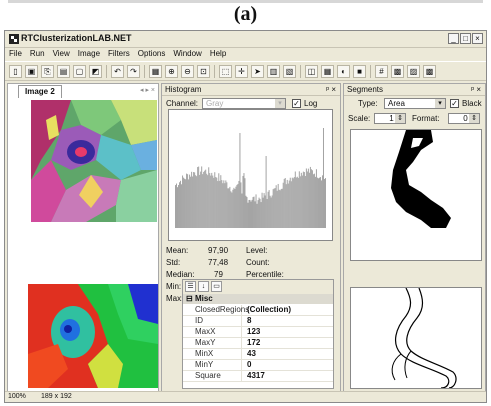 The image size is (491, 406). Describe the element at coordinates (187, 71) in the screenshot. I see `zoom-out-icon: ⊖` at that location.